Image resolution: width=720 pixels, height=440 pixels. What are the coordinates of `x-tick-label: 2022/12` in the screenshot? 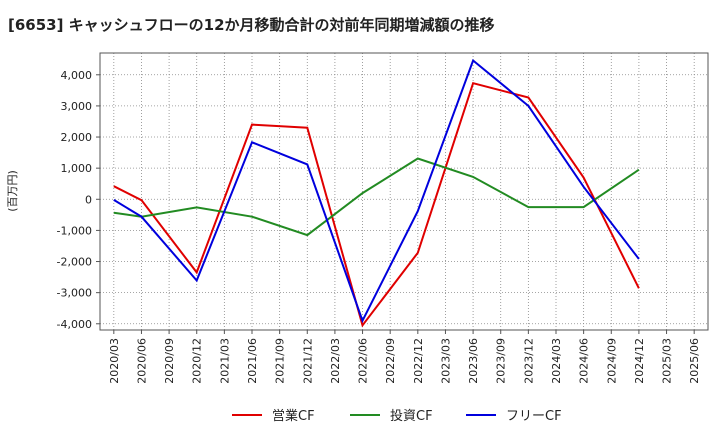 It's located at (418, 361).